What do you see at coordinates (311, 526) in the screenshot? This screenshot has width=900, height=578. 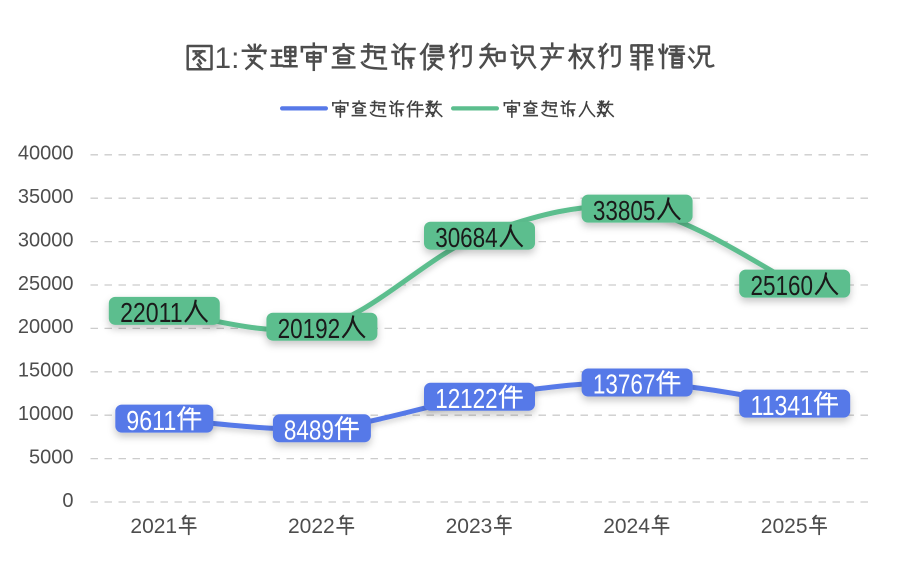 I see `svg-text: 2022` at bounding box center [311, 526].